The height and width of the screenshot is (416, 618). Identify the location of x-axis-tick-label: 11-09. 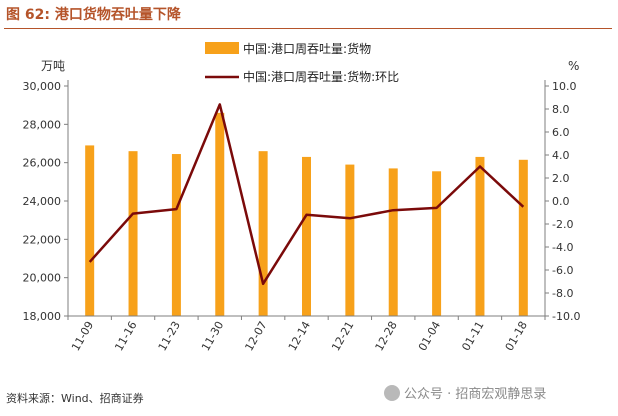
(82, 336).